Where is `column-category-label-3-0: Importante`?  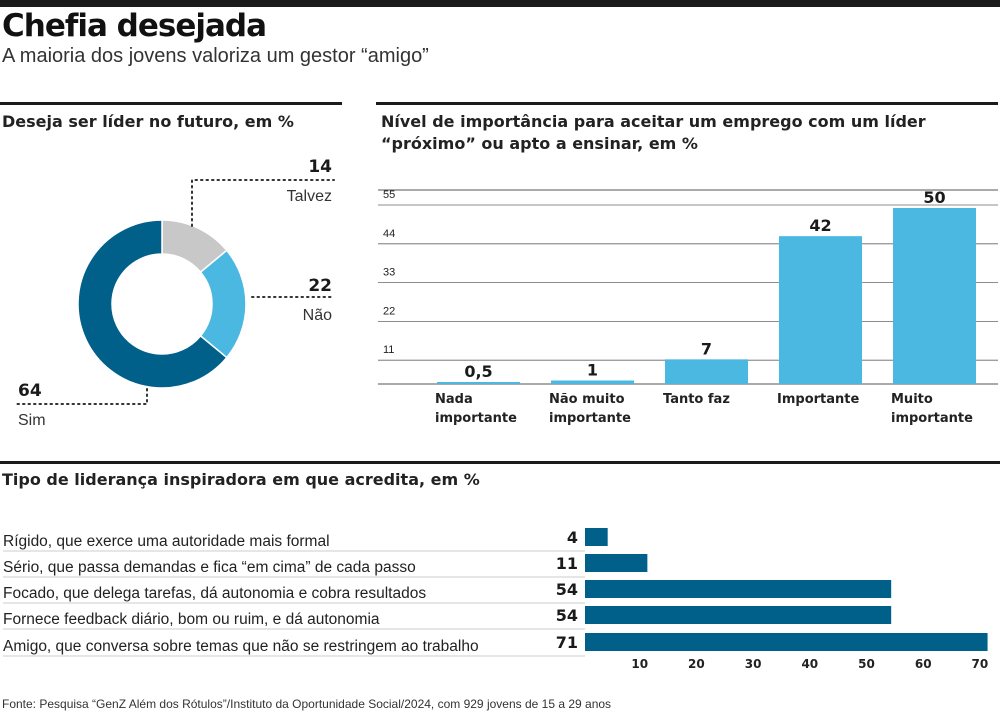
column-category-label-3-0: Importante is located at coordinates (818, 399).